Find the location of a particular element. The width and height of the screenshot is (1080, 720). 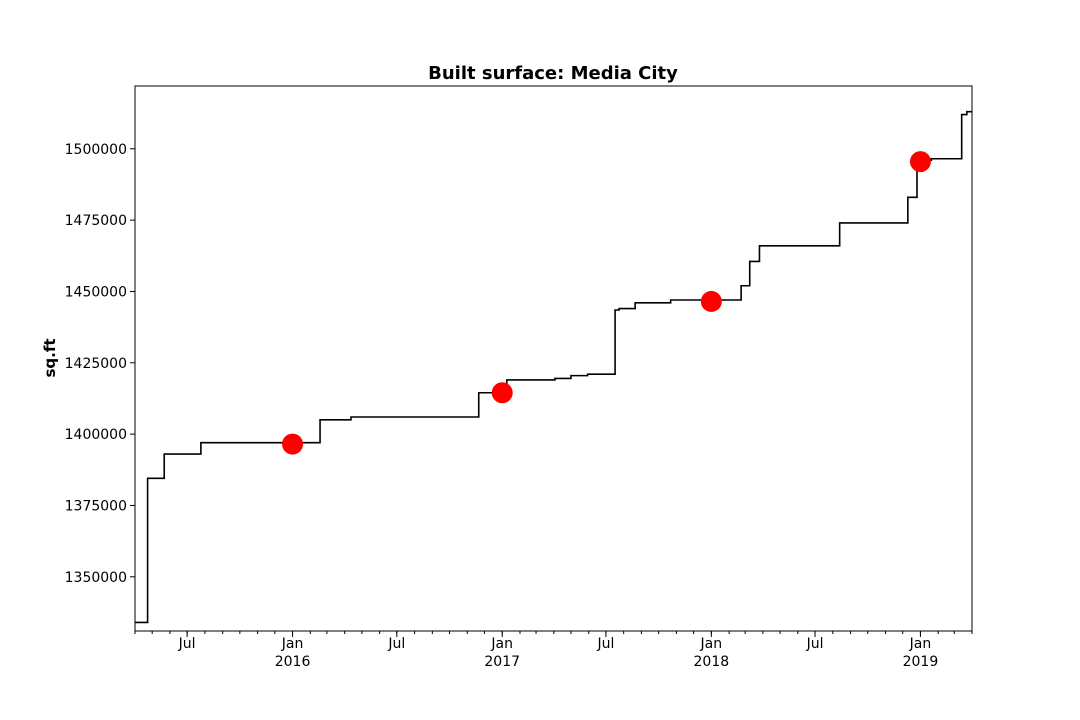

y-tick-label: 1450000 is located at coordinates (96, 292).